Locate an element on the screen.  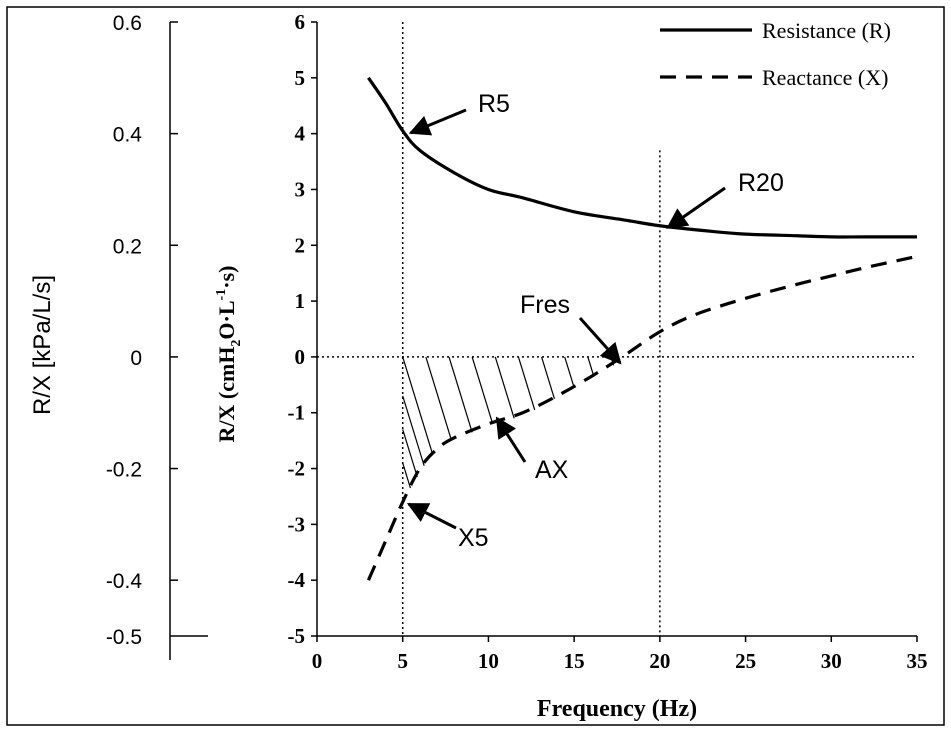
x-tick-label: 0 is located at coordinates (317, 661).